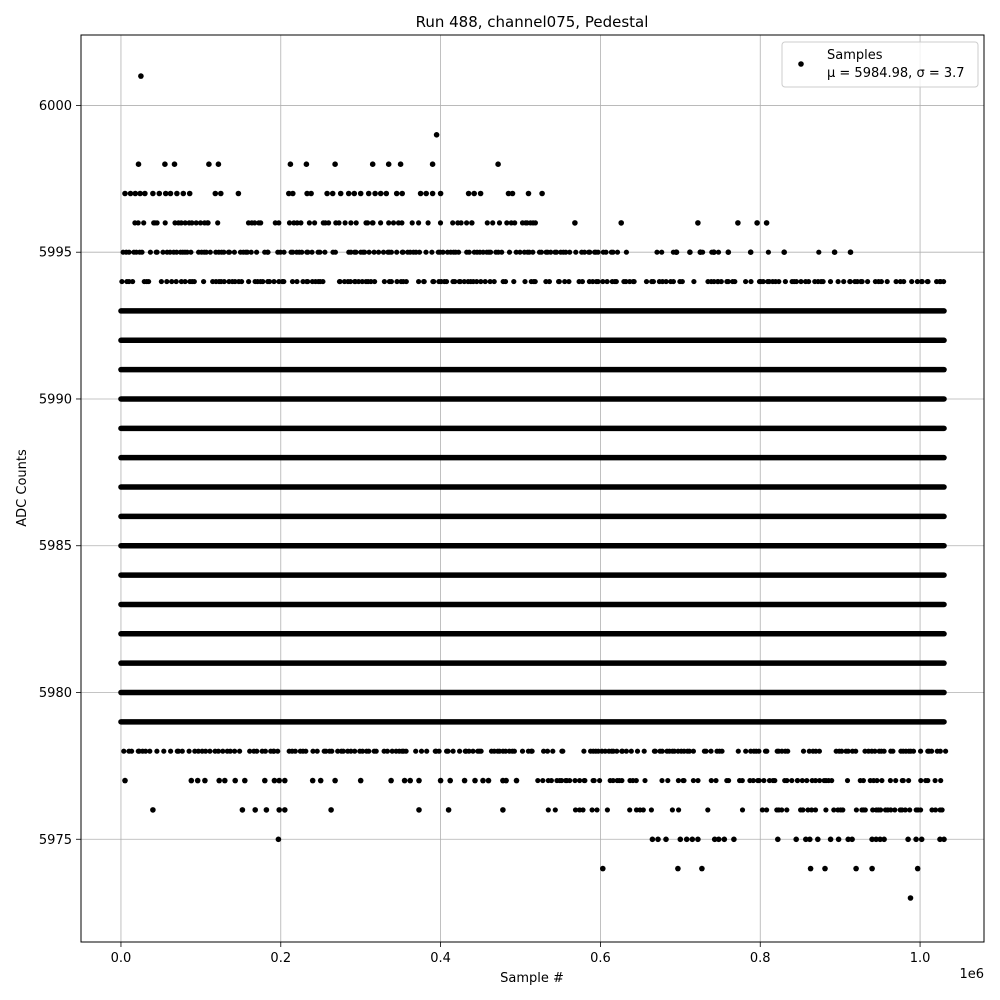 This screenshot has width=1000, height=1000. Describe the element at coordinates (600, 958) in the screenshot. I see `x-tick-label: 0.6` at that location.